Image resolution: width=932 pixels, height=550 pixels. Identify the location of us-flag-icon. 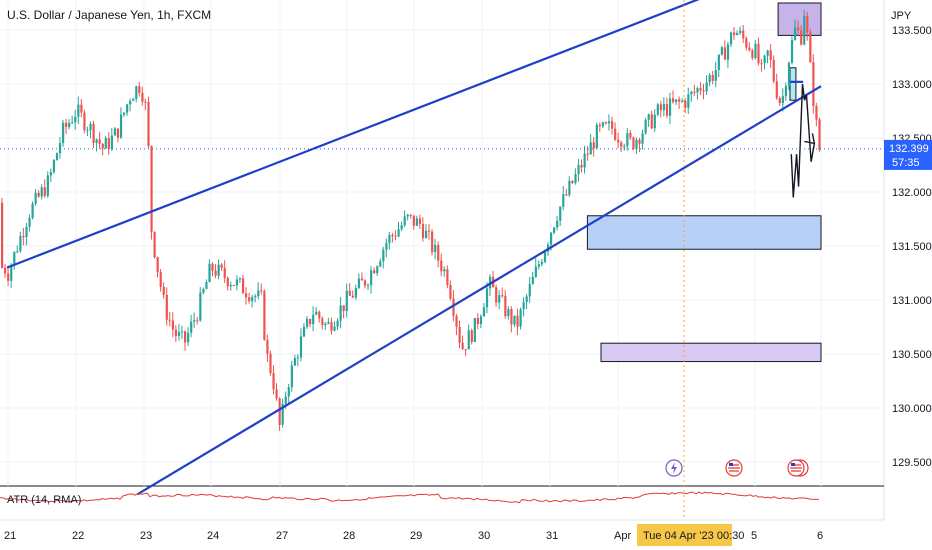
(734, 468).